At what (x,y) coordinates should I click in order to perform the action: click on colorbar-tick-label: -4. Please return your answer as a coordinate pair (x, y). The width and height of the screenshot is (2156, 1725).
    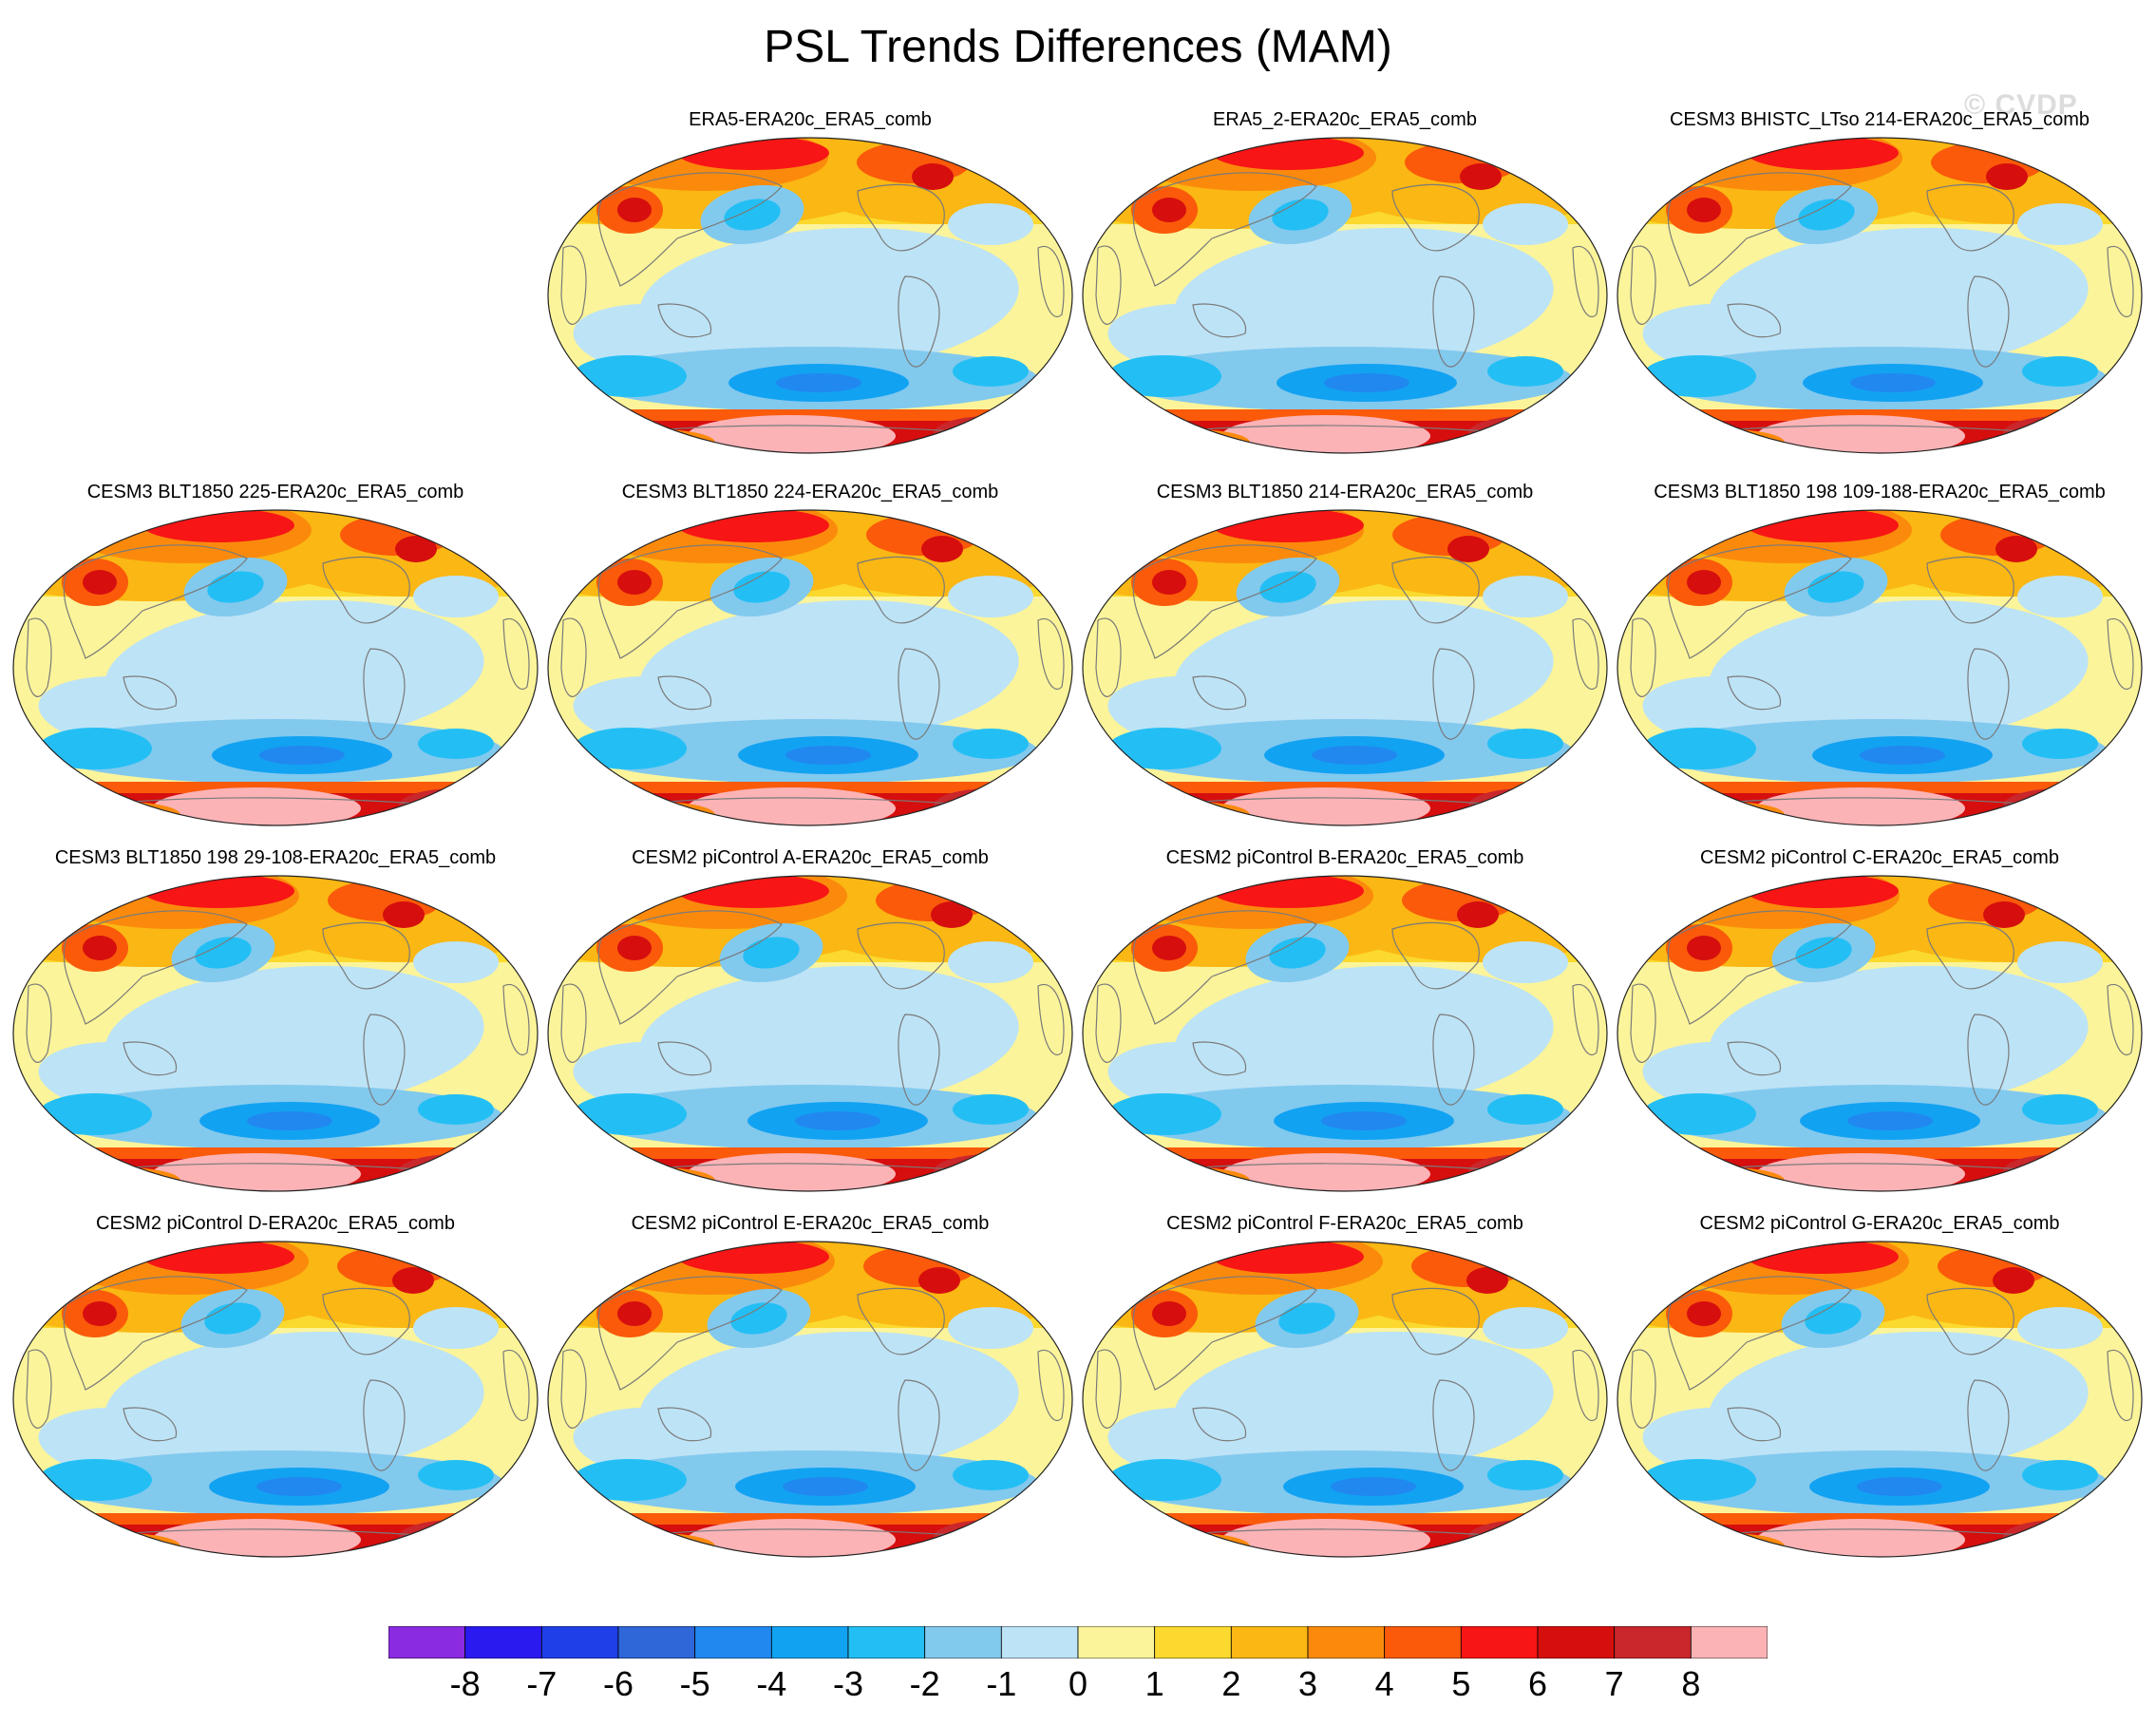
    Looking at the image, I should click on (771, 1684).